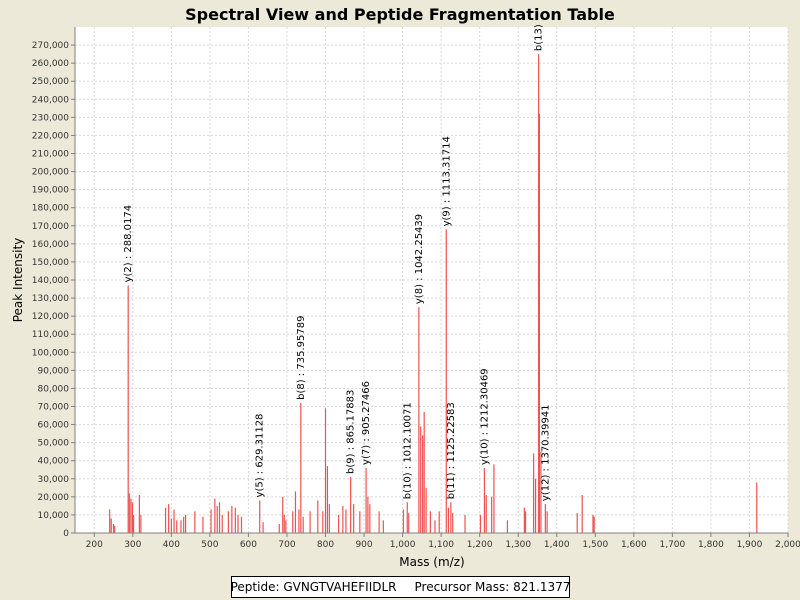 The height and width of the screenshot is (600, 800). I want to click on y-tick-label: 220,000, so click(50, 136).